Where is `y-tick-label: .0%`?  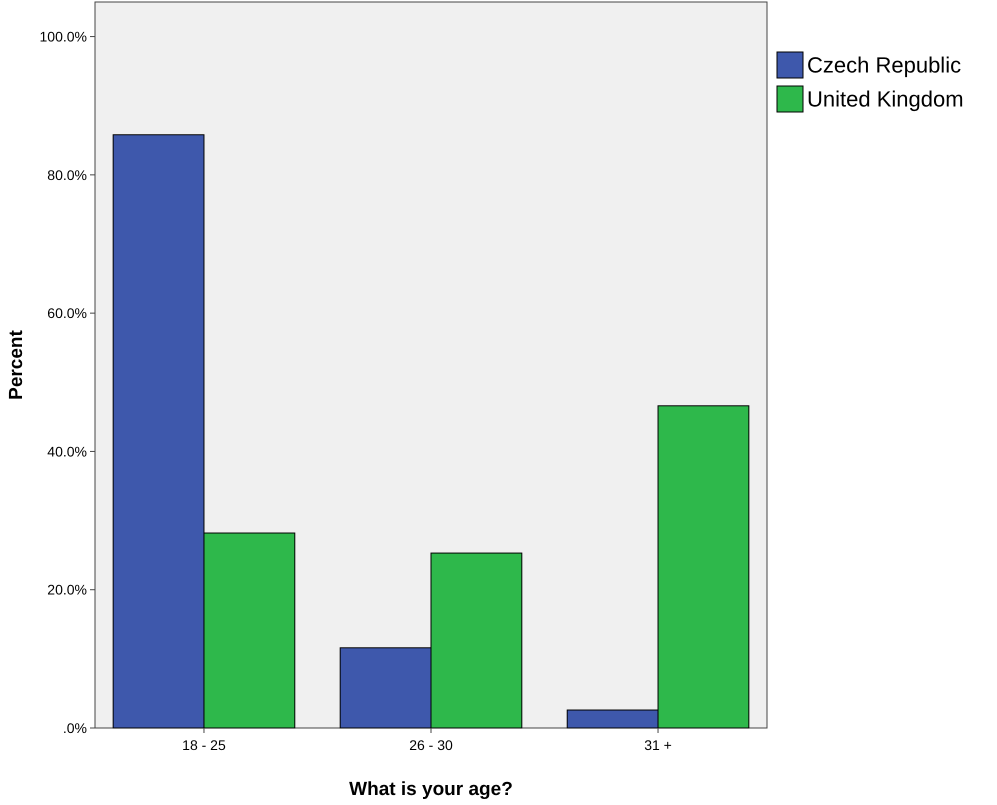
y-tick-label: .0% is located at coordinates (74, 728).